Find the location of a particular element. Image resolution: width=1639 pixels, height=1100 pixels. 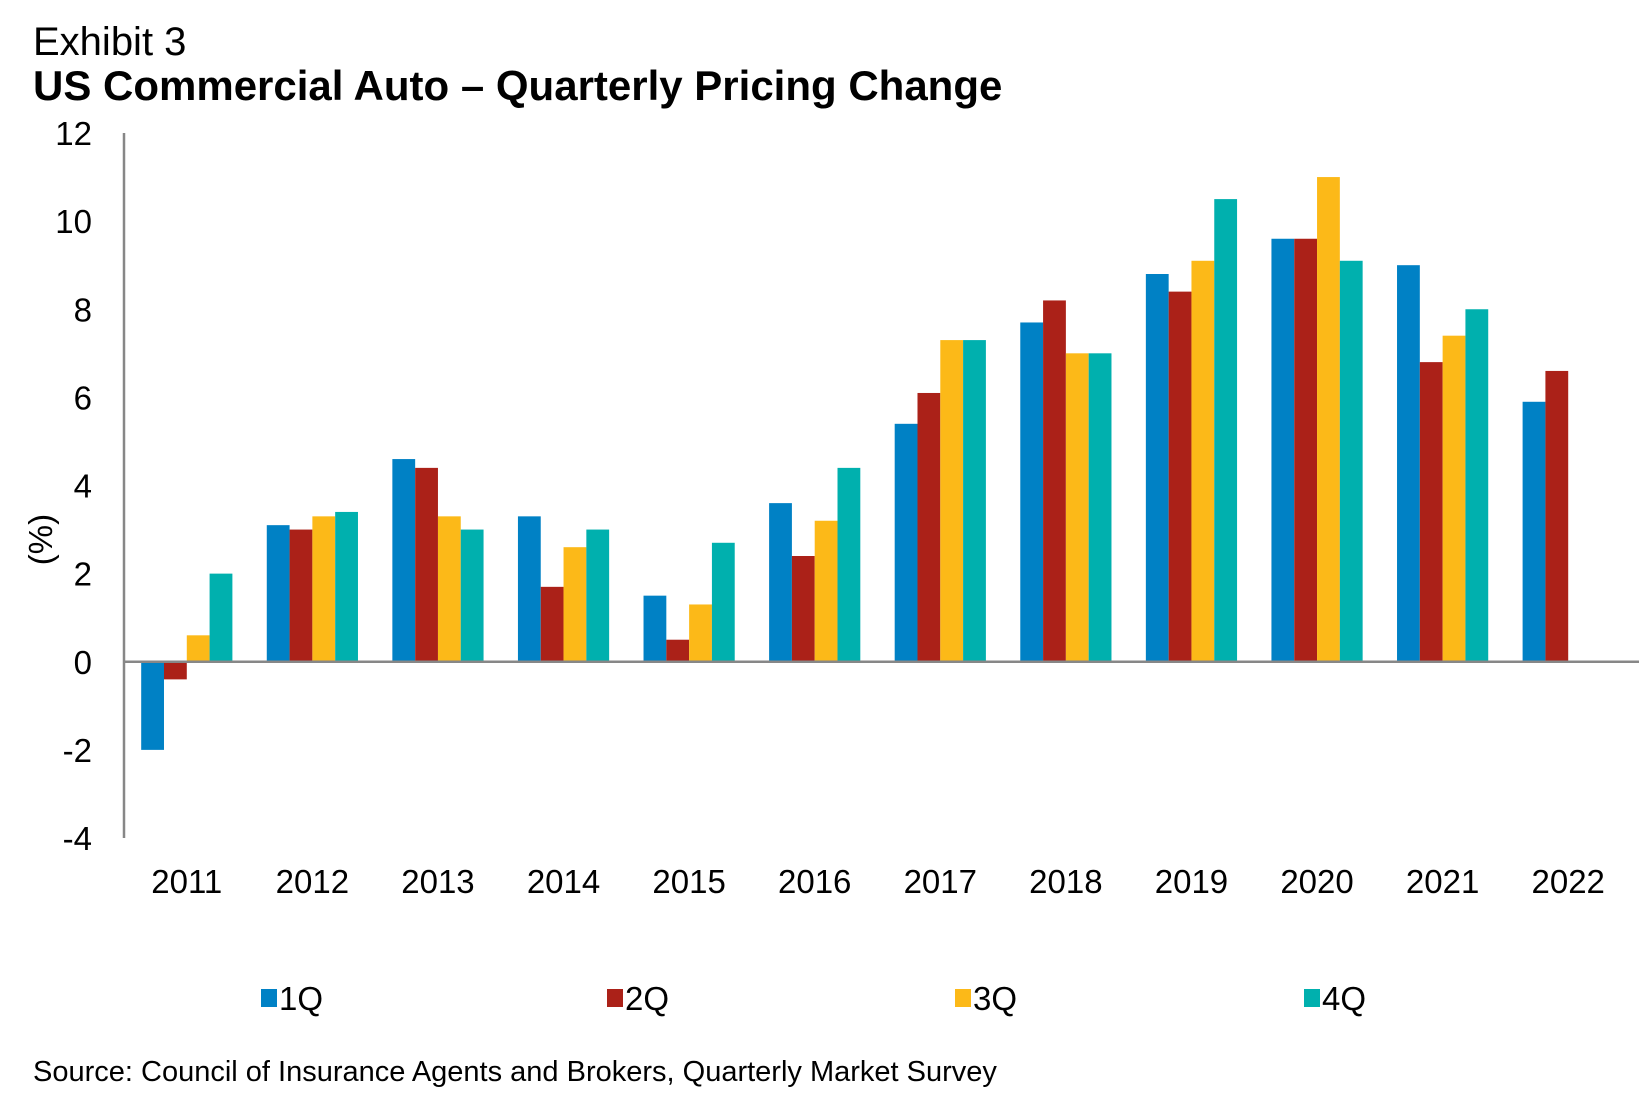

y-tick-label: 10 is located at coordinates (73, 221).